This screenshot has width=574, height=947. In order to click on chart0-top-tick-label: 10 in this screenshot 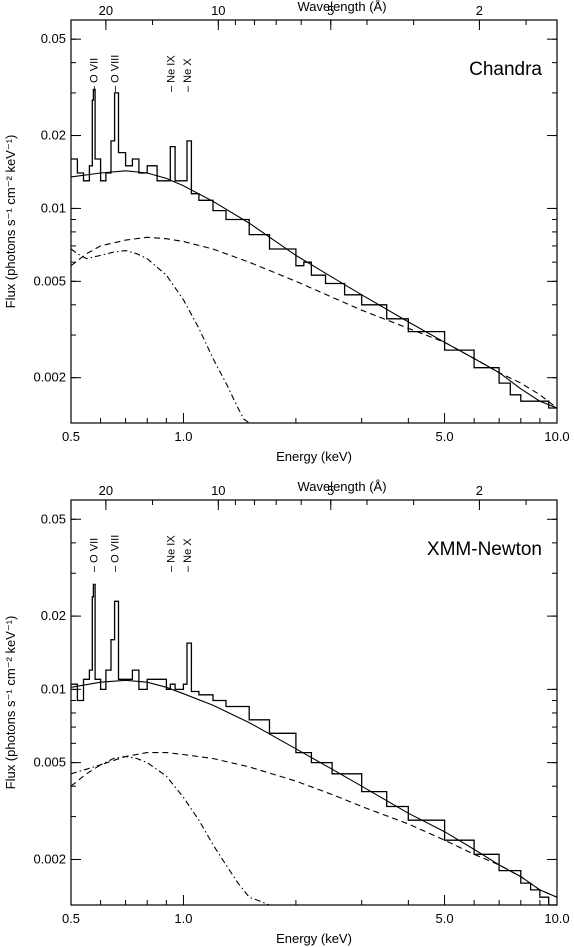, I will do `click(218, 10)`.